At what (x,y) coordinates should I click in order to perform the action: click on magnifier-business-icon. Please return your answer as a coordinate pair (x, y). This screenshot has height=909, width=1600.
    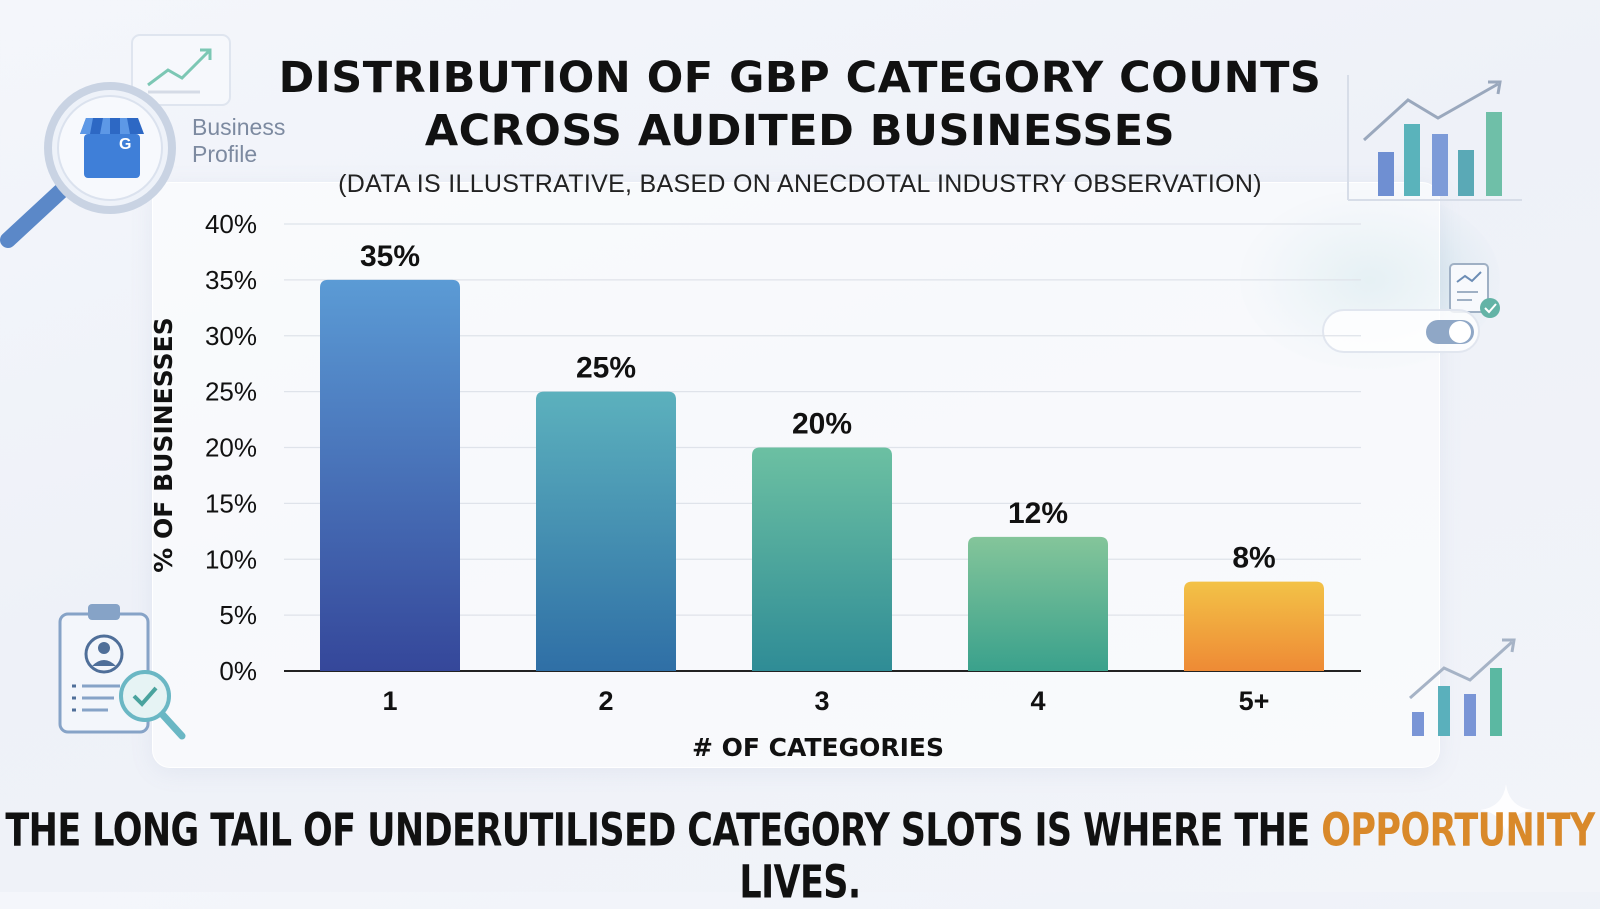
    Looking at the image, I should click on (115, 141).